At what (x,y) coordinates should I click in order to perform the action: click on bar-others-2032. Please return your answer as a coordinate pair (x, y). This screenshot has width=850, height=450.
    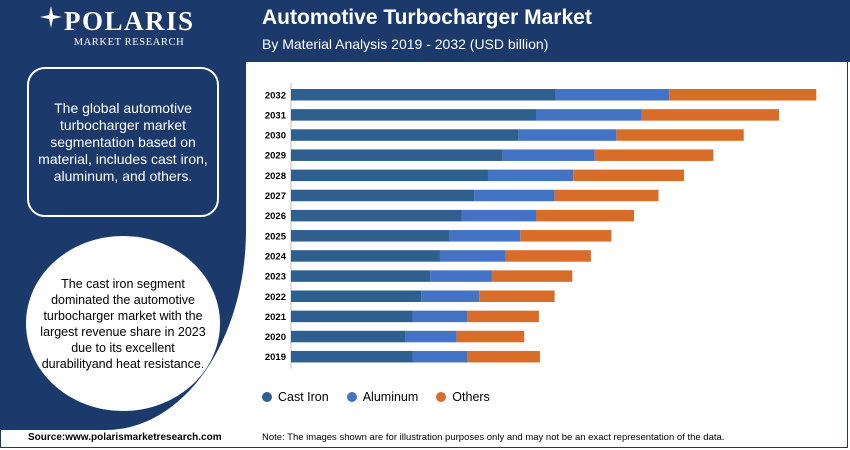
    Looking at the image, I should click on (743, 95).